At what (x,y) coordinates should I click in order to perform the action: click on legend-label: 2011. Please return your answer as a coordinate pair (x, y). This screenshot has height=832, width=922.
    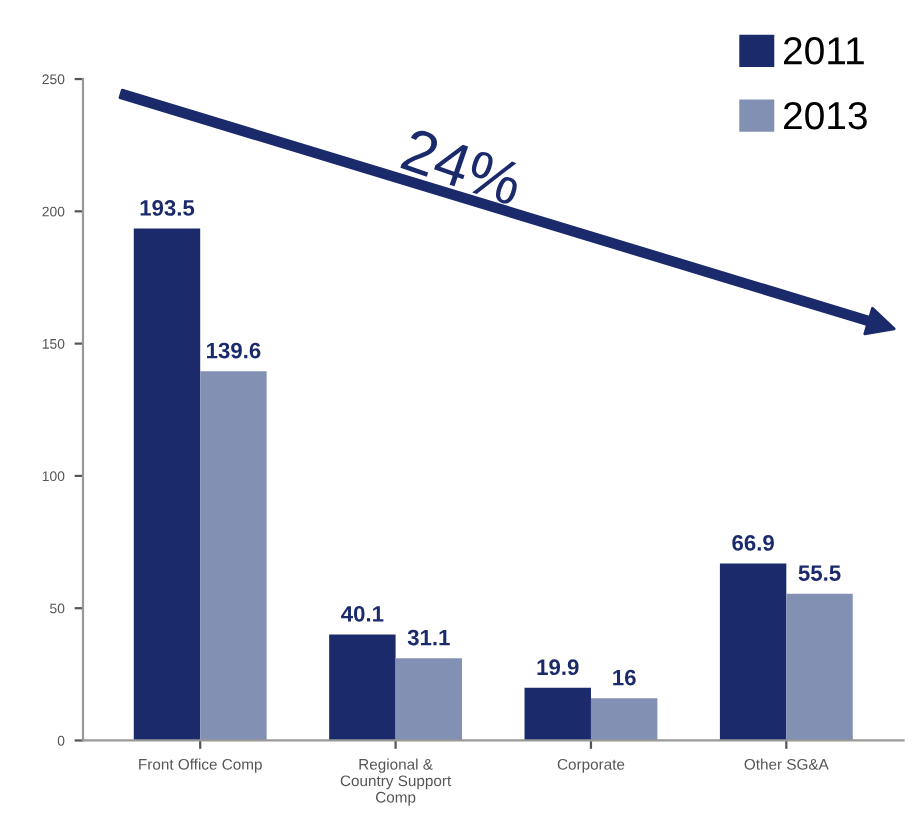
    Looking at the image, I should click on (824, 51).